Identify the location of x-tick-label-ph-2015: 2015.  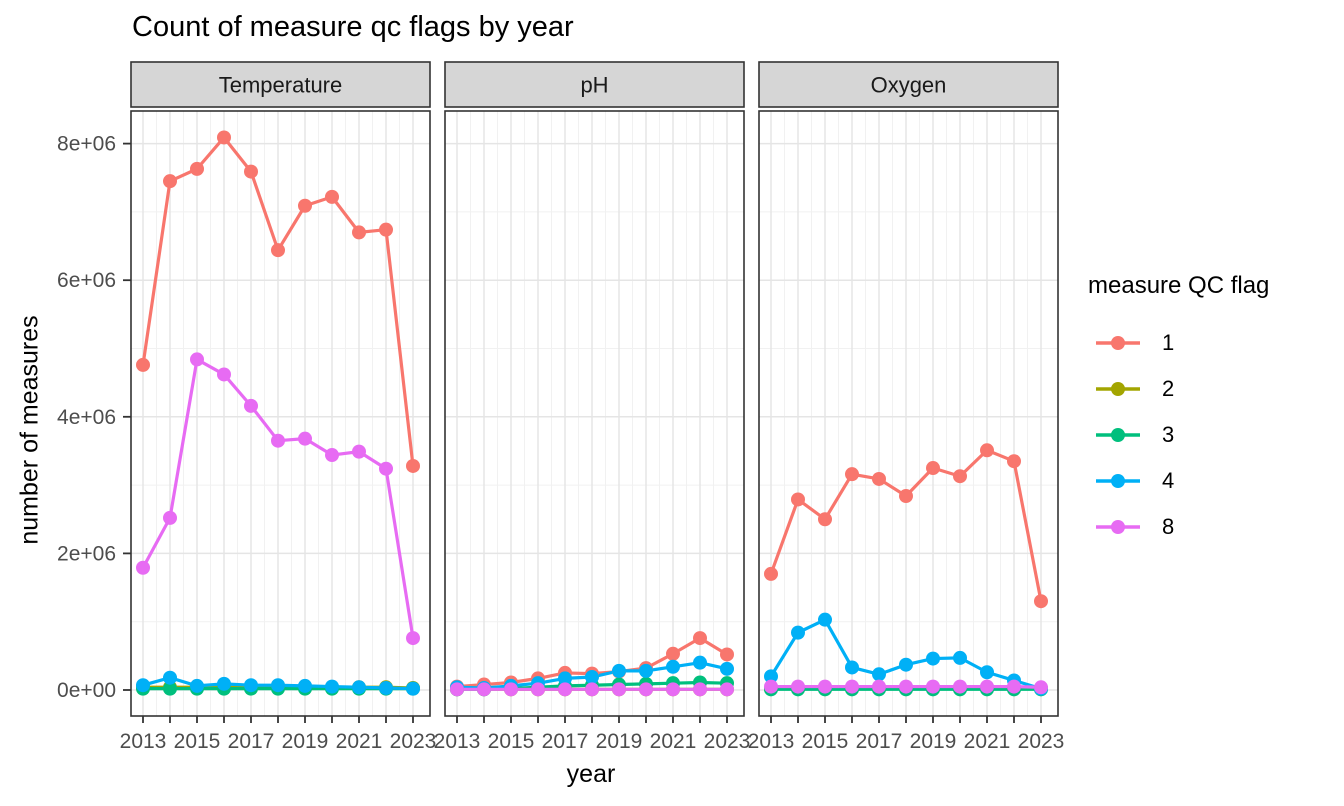
(511, 741).